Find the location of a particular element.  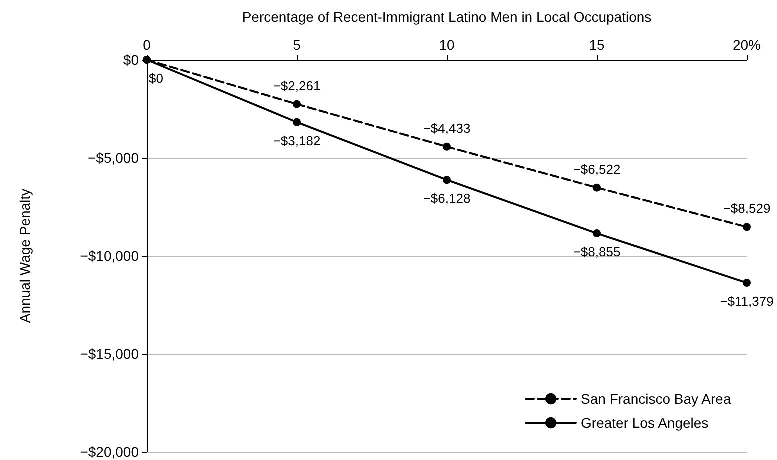

data-label: −$8,529 is located at coordinates (747, 208).